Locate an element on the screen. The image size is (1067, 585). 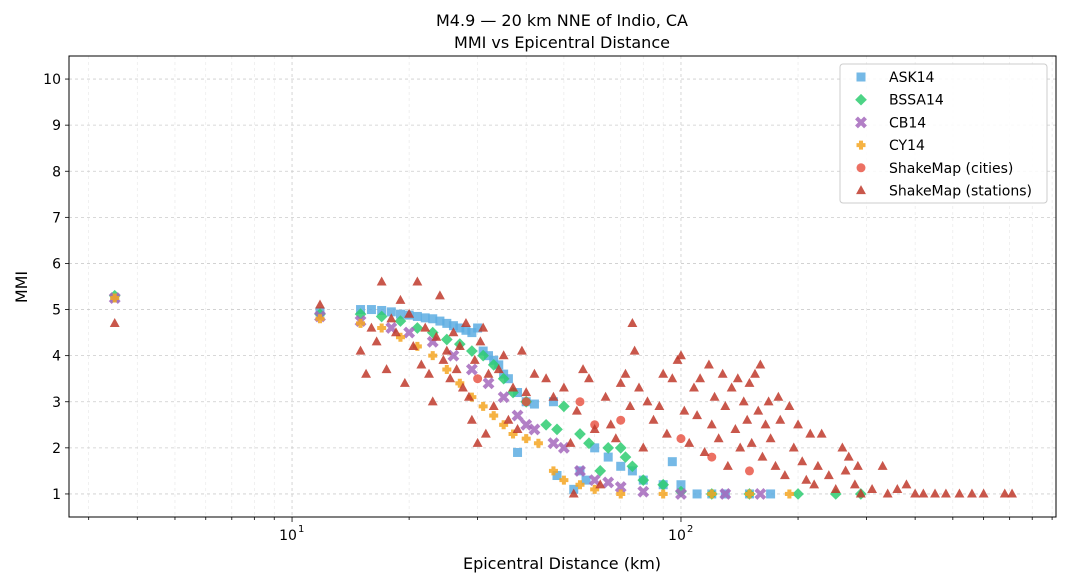
y-tick-label: 5 is located at coordinates (56, 311).